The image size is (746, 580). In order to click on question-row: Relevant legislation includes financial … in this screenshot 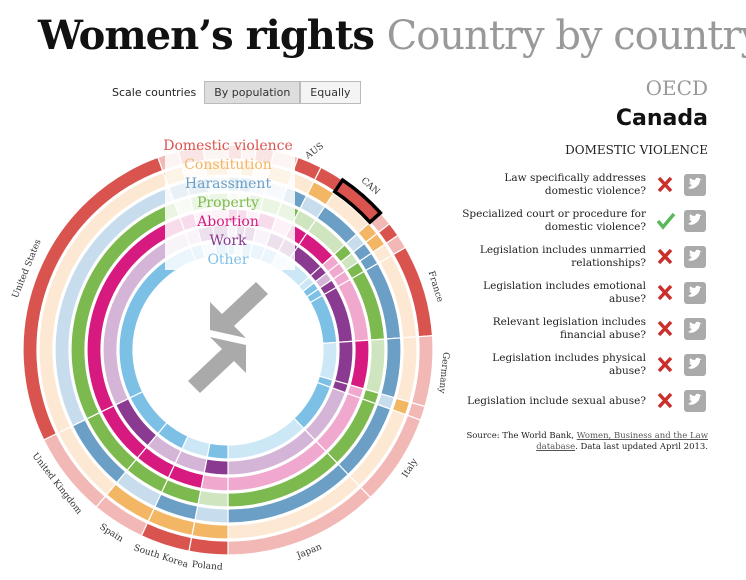, I will do `click(584, 329)`.